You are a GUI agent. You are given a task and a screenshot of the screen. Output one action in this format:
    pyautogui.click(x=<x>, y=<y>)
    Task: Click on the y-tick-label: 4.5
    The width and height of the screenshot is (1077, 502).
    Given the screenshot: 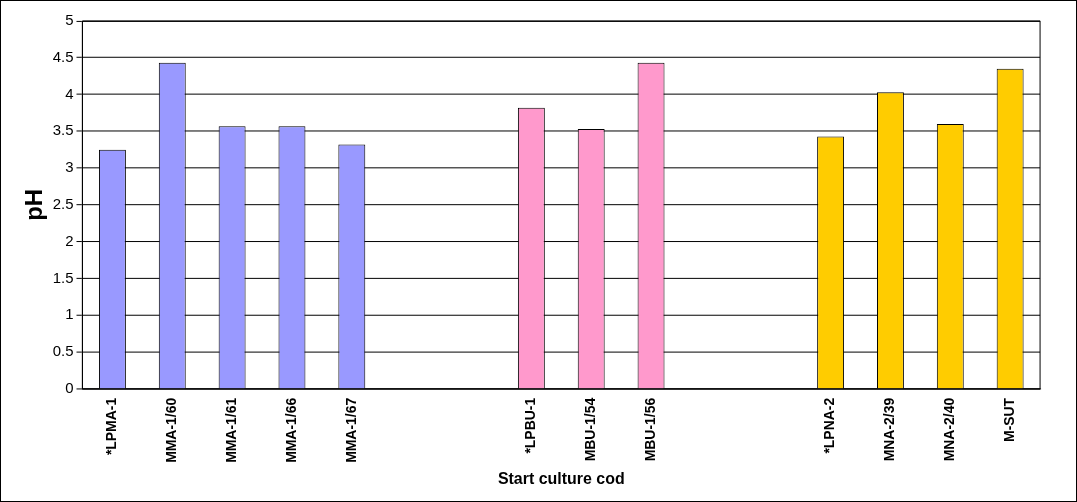 What is the action you would take?
    pyautogui.click(x=63, y=56)
    